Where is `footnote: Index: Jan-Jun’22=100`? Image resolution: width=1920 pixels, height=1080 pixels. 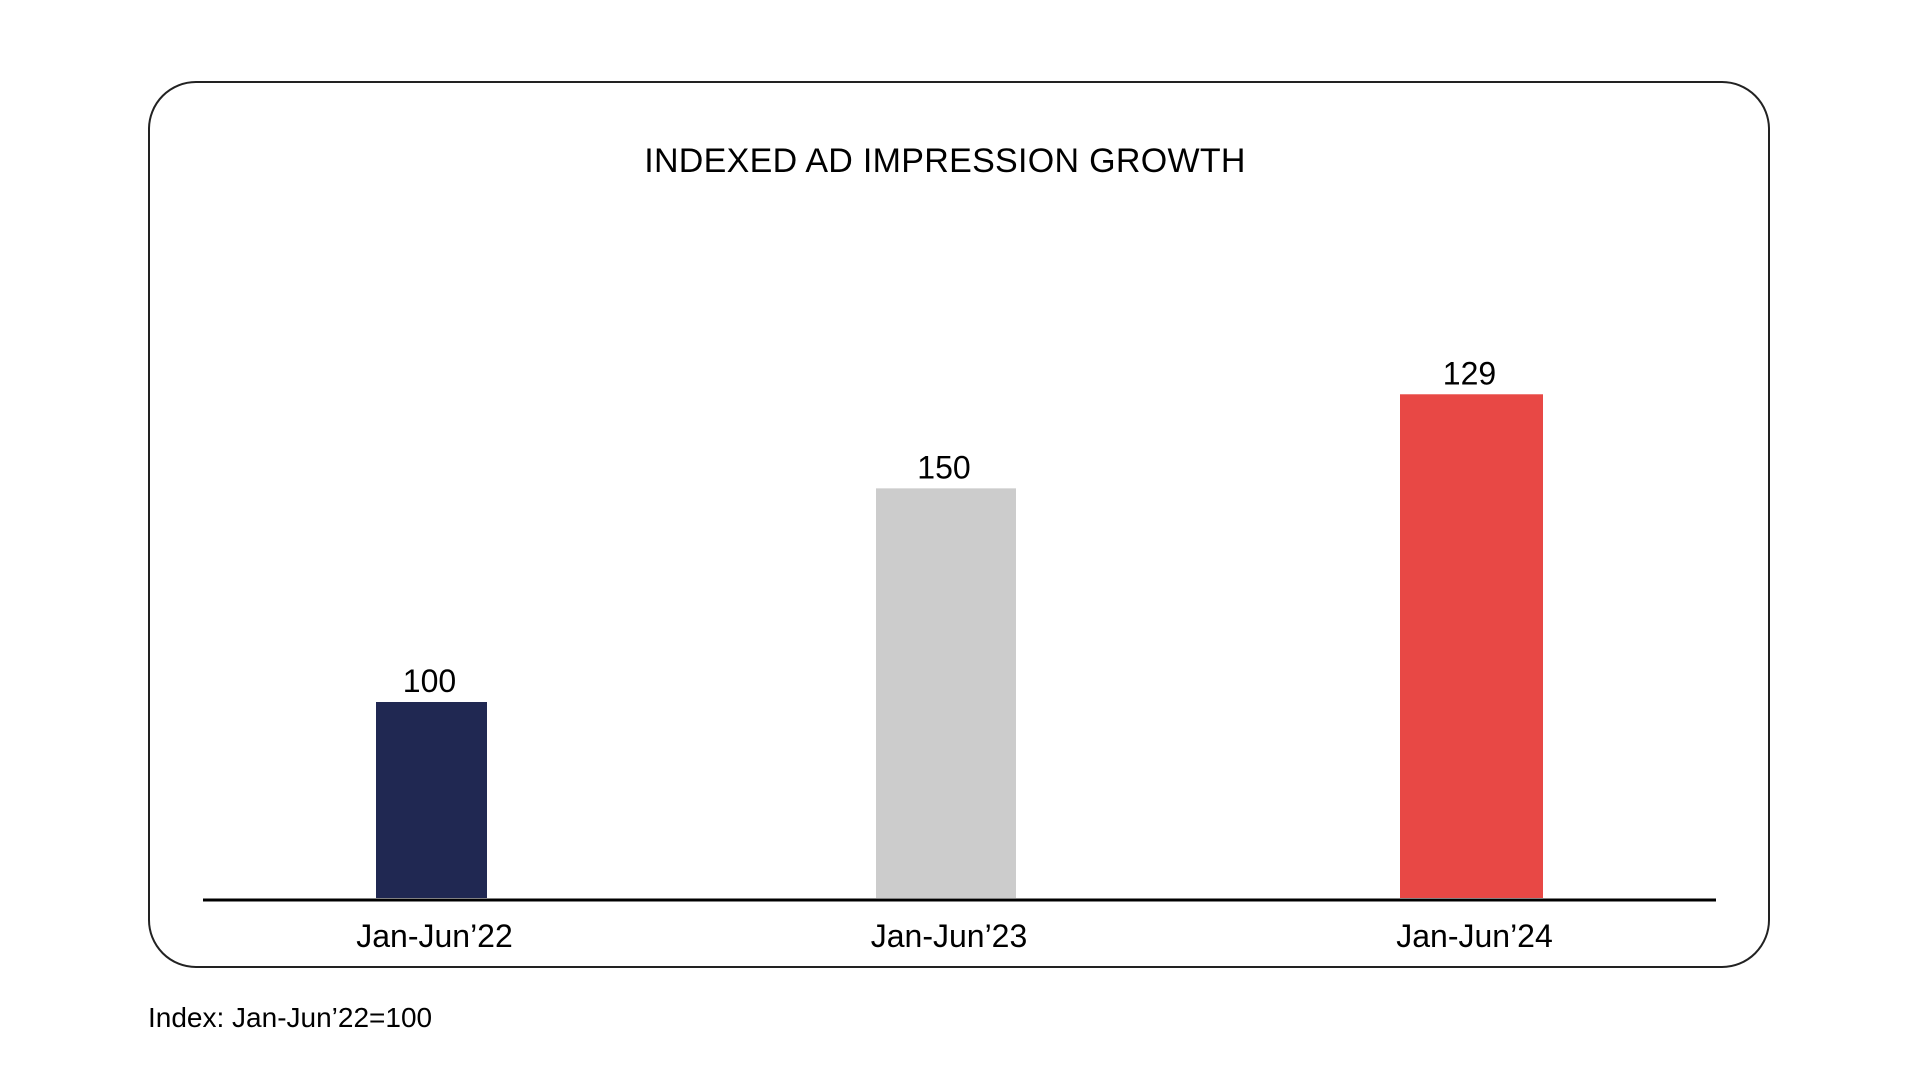 footnote: Index: Jan-Jun’22=100 is located at coordinates (290, 1017).